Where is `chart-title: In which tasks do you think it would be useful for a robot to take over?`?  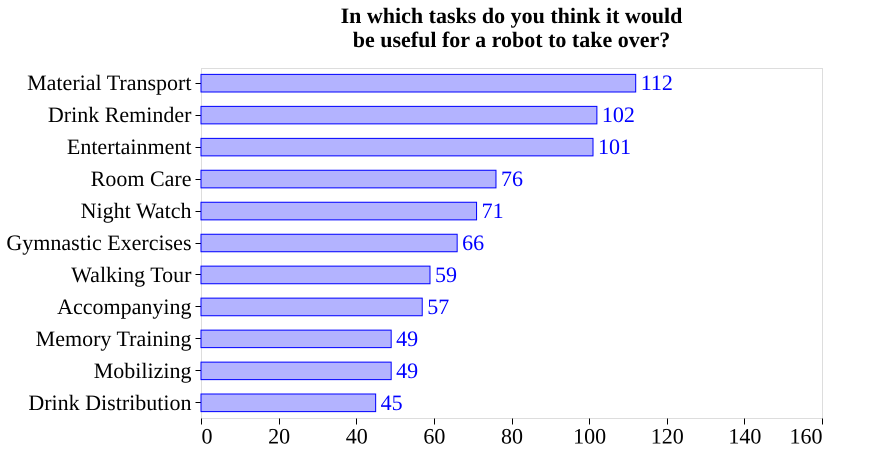
chart-title: In which tasks do you think it would be useful for a robot to take over? is located at coordinates (511, 27).